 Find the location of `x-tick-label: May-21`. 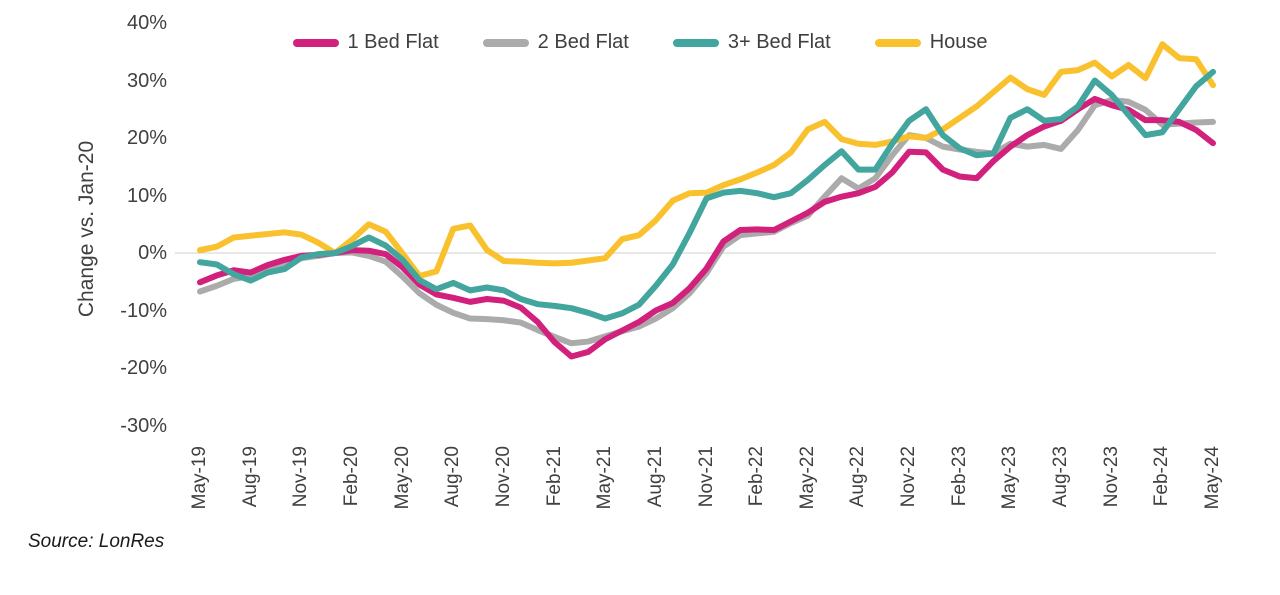

x-tick-label: May-21 is located at coordinates (605, 478).